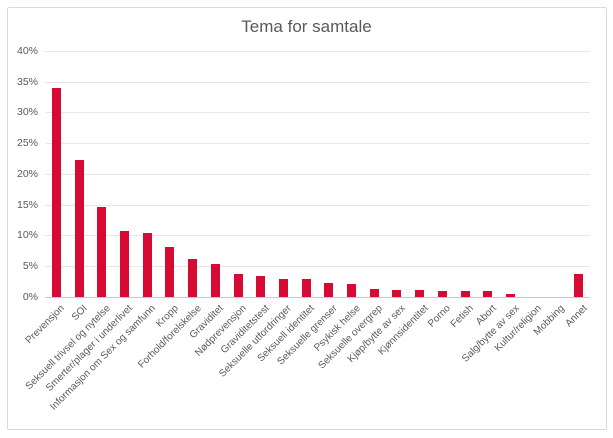 The width and height of the screenshot is (613, 438). What do you see at coordinates (27, 235) in the screenshot?
I see `y-axis-tick-label: 10%` at bounding box center [27, 235].